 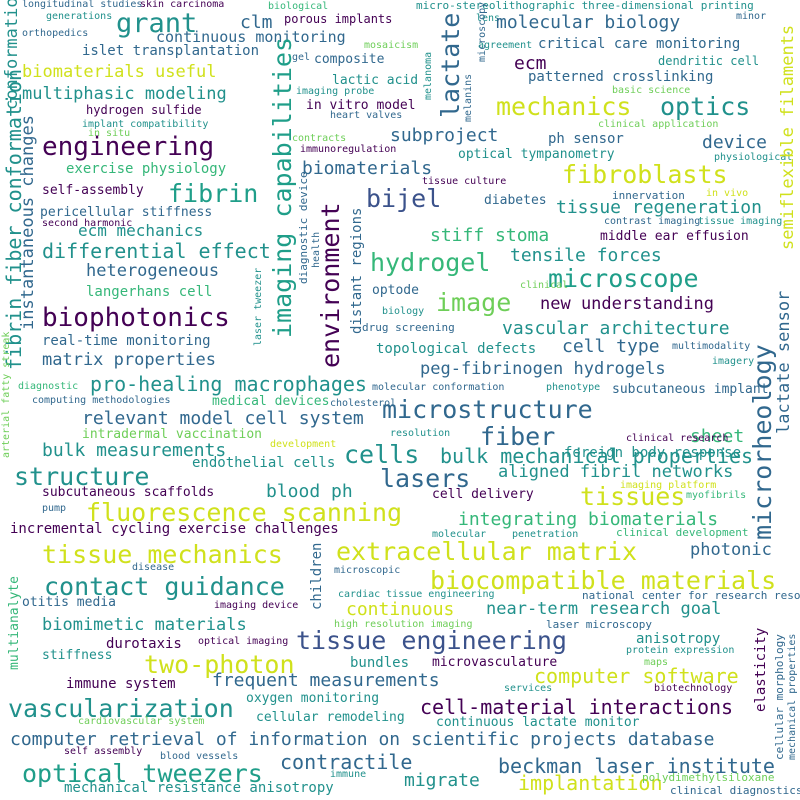 What do you see at coordinates (349, 59) in the screenshot?
I see `word-composite: composite` at bounding box center [349, 59].